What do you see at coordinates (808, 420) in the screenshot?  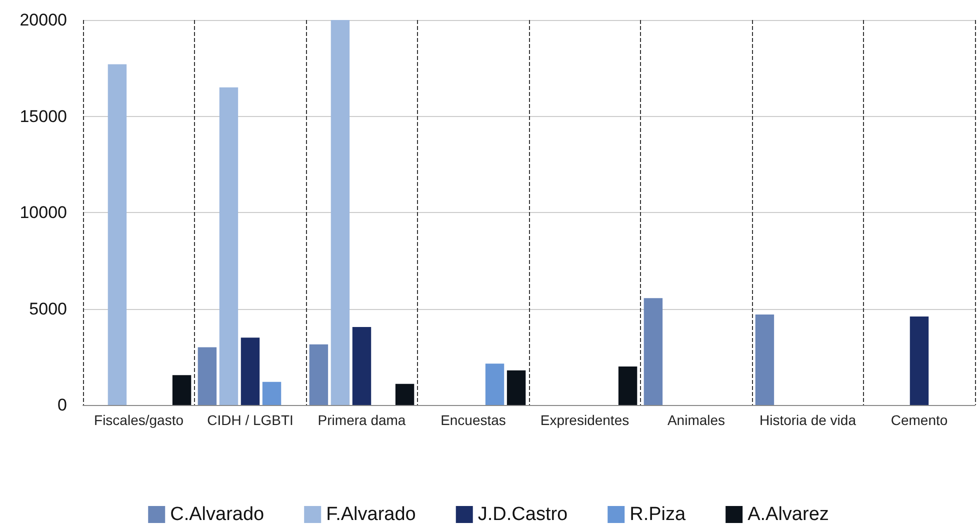 I see `x-tick-label: Historia de vida` at bounding box center [808, 420].